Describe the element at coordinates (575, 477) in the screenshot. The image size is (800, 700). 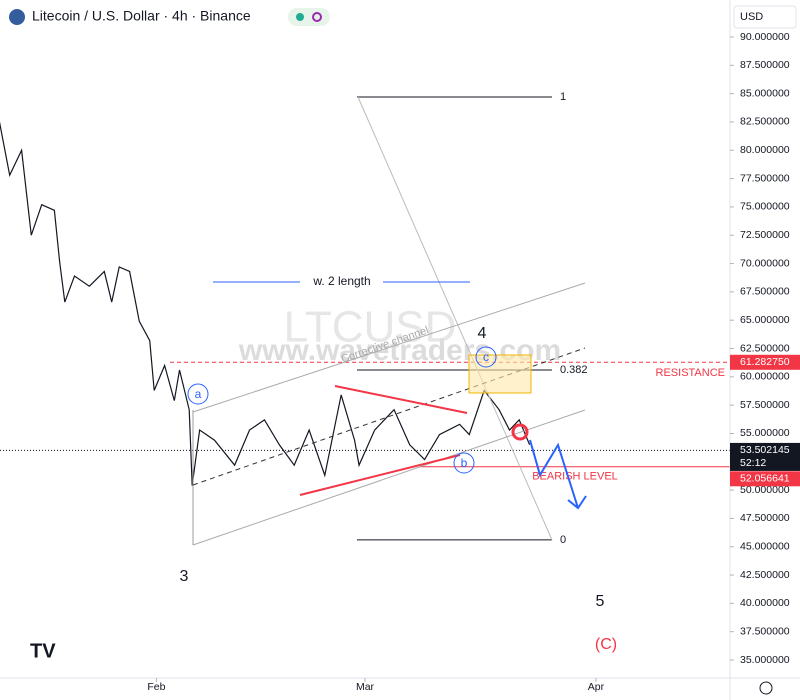
I see `level-label: BEARISH LEVEL` at that location.